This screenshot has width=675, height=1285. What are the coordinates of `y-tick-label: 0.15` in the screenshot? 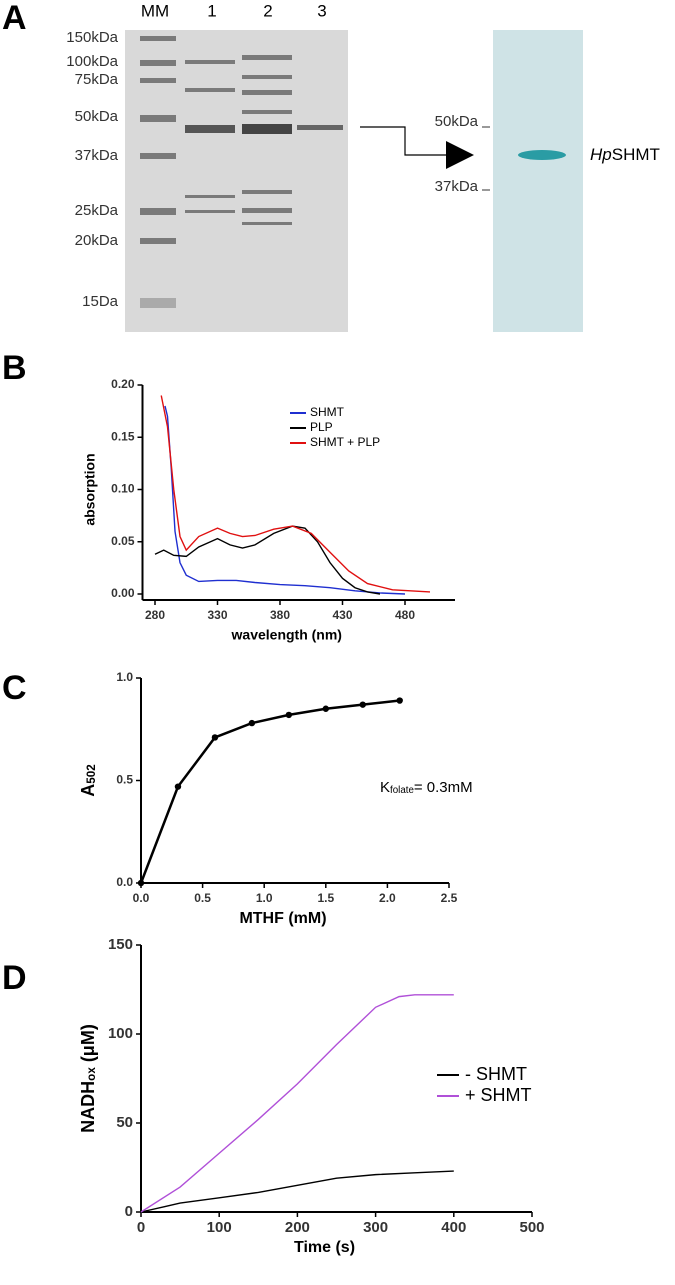 It's located at (123, 436).